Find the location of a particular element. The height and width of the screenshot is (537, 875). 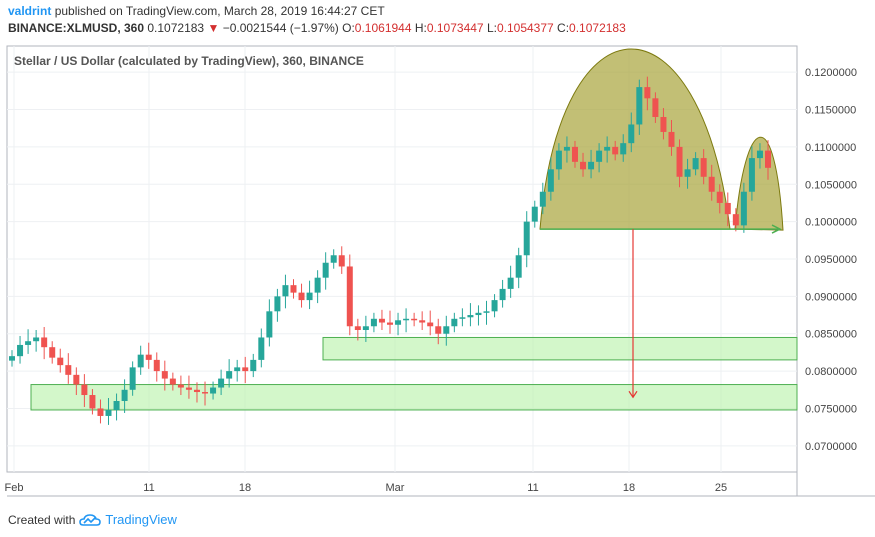

y-tick-label: 0.0750000 is located at coordinates (831, 409).